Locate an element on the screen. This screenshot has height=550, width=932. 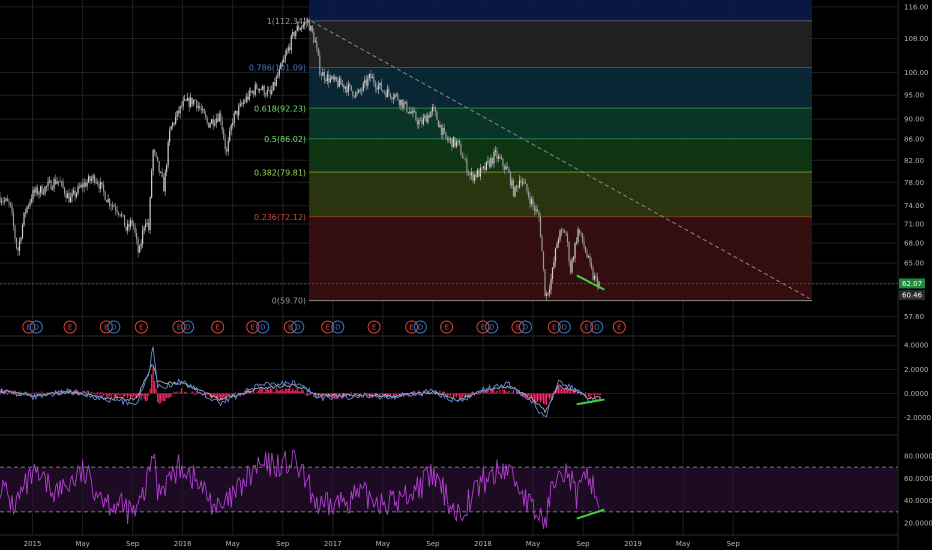
rsi-y-tick-label: 20.0000 is located at coordinates (918, 524).